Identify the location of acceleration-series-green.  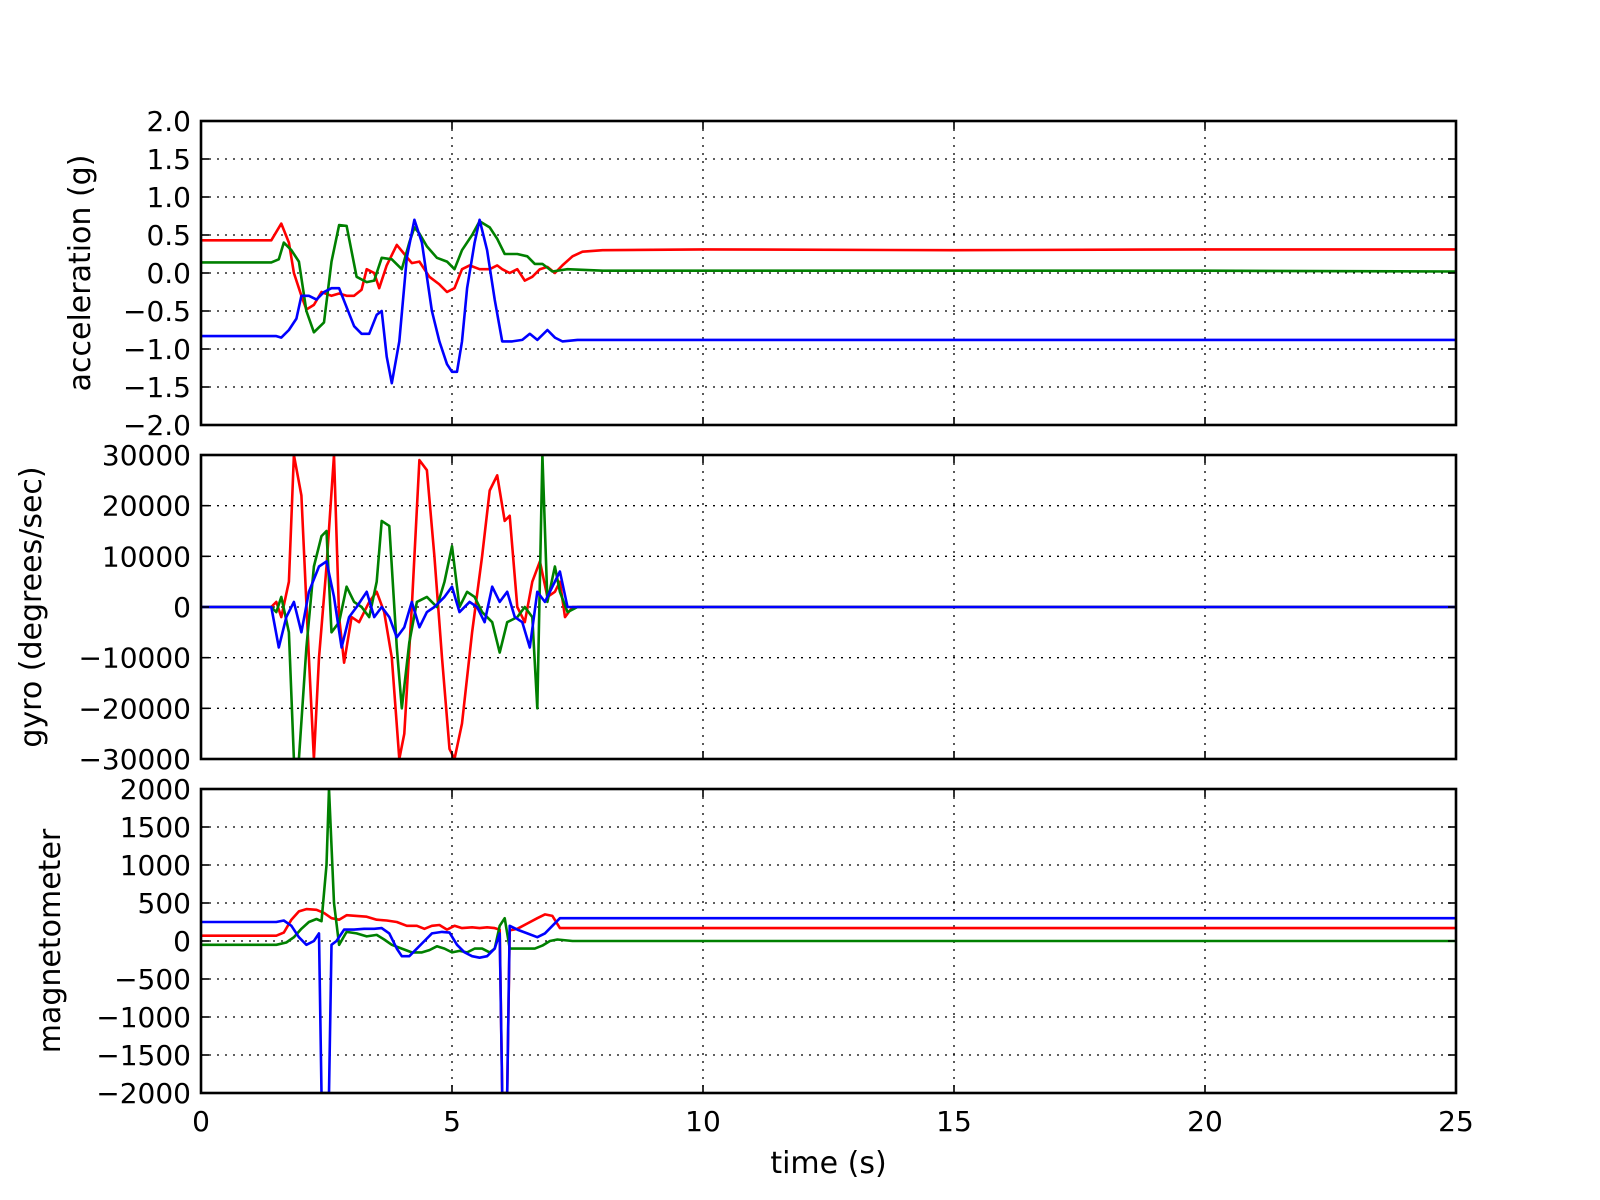
(828, 277).